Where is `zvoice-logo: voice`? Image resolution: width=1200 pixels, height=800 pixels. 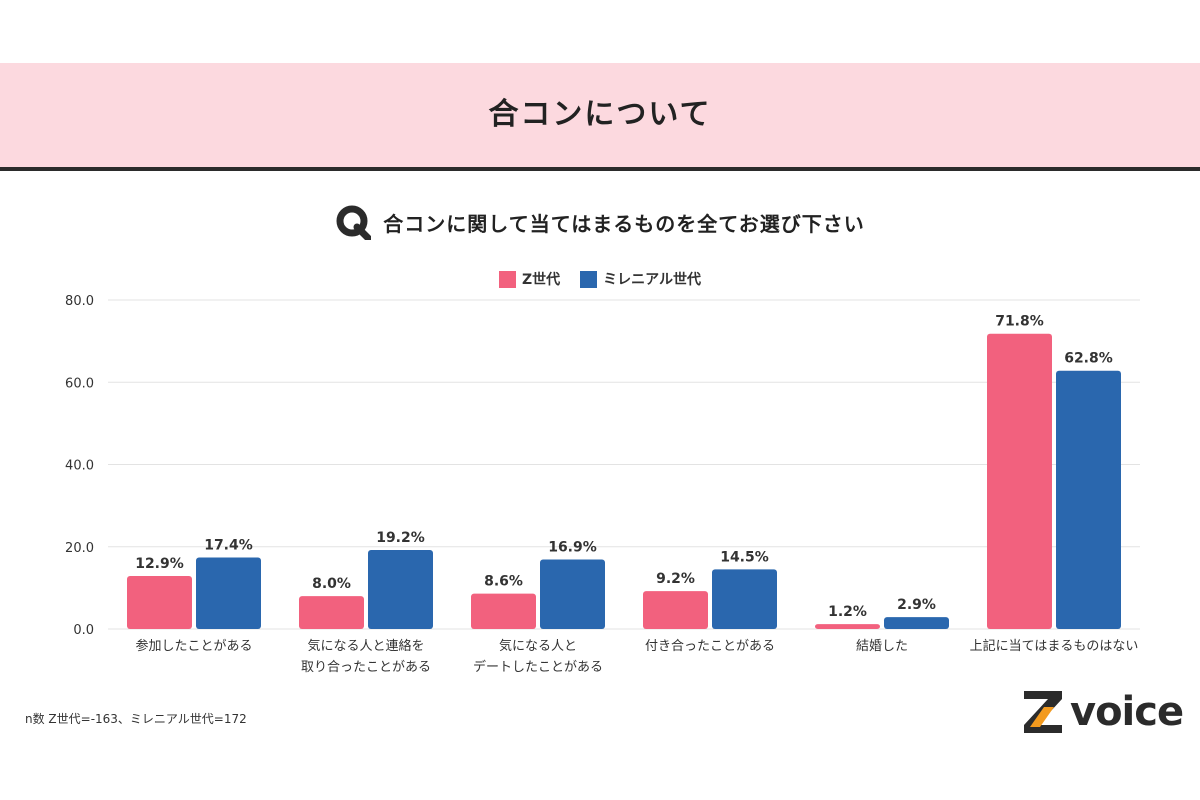
zvoice-logo: voice is located at coordinates (1107, 712).